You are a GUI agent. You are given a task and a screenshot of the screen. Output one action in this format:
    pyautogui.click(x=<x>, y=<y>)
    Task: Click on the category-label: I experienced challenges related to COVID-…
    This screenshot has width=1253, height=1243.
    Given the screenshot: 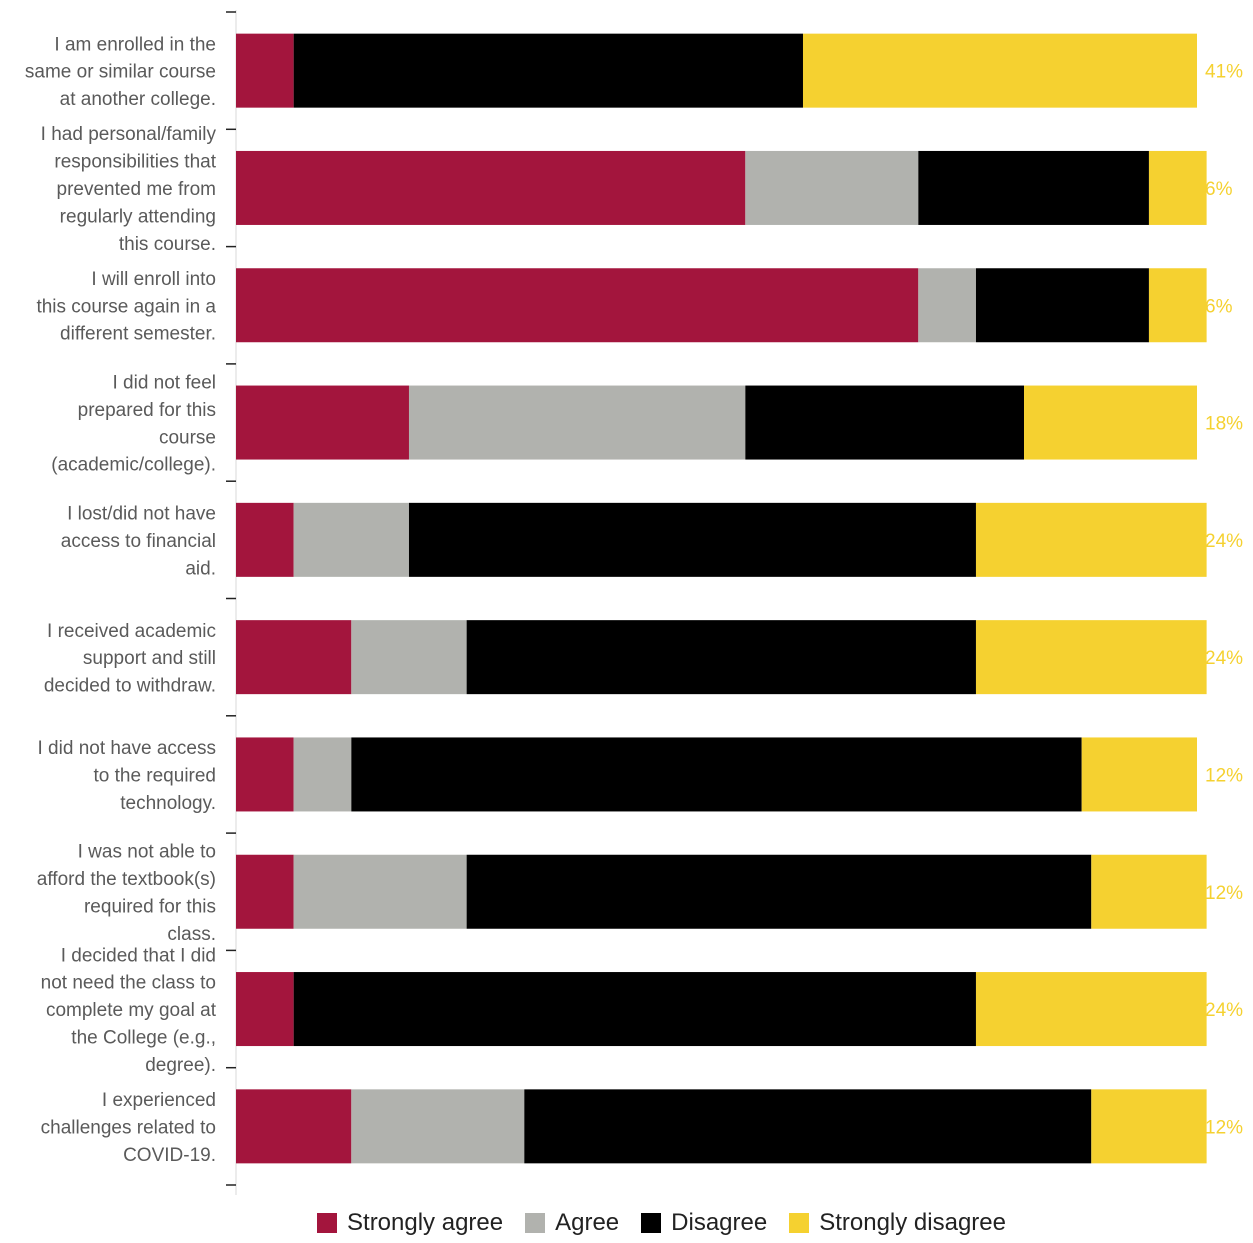 What is the action you would take?
    pyautogui.click(x=128, y=1128)
    